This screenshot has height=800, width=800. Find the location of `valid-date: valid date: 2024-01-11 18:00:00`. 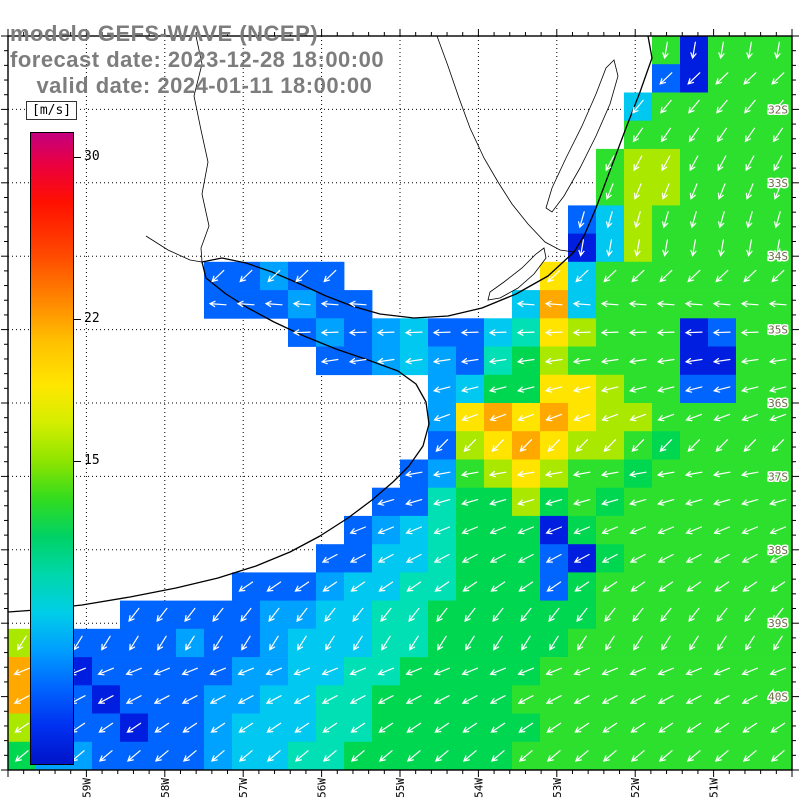

valid-date: valid date: 2024-01-11 18:00:00 is located at coordinates (191, 85).